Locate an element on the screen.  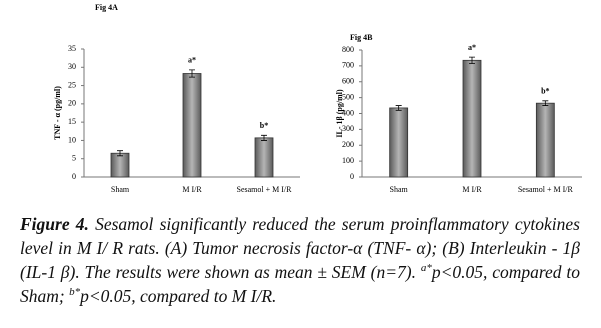
caption-label: Figure 4. is located at coordinates (54, 224).